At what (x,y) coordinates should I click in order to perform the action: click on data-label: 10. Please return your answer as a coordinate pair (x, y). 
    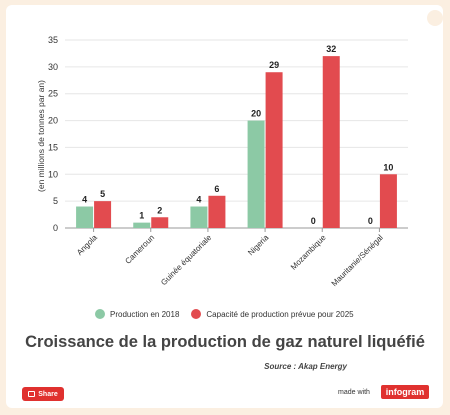
    Looking at the image, I should click on (388, 167).